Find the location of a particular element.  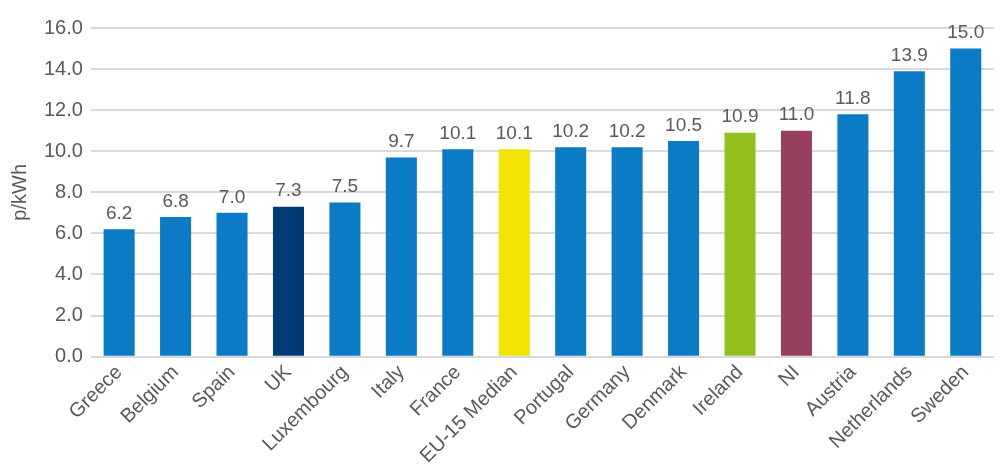

data-label: 6.2 is located at coordinates (119, 213).